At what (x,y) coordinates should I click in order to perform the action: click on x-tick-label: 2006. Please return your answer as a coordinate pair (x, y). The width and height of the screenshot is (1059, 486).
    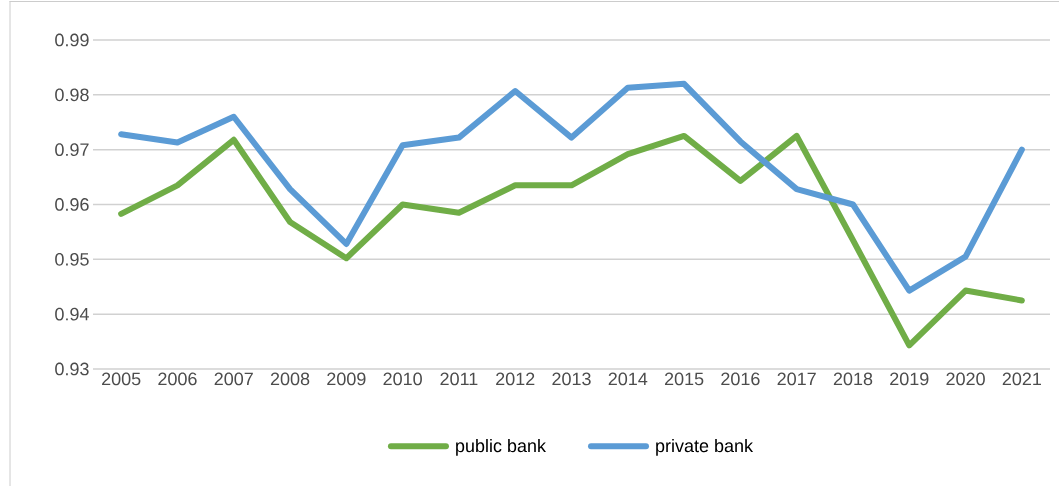
    Looking at the image, I should click on (177, 379).